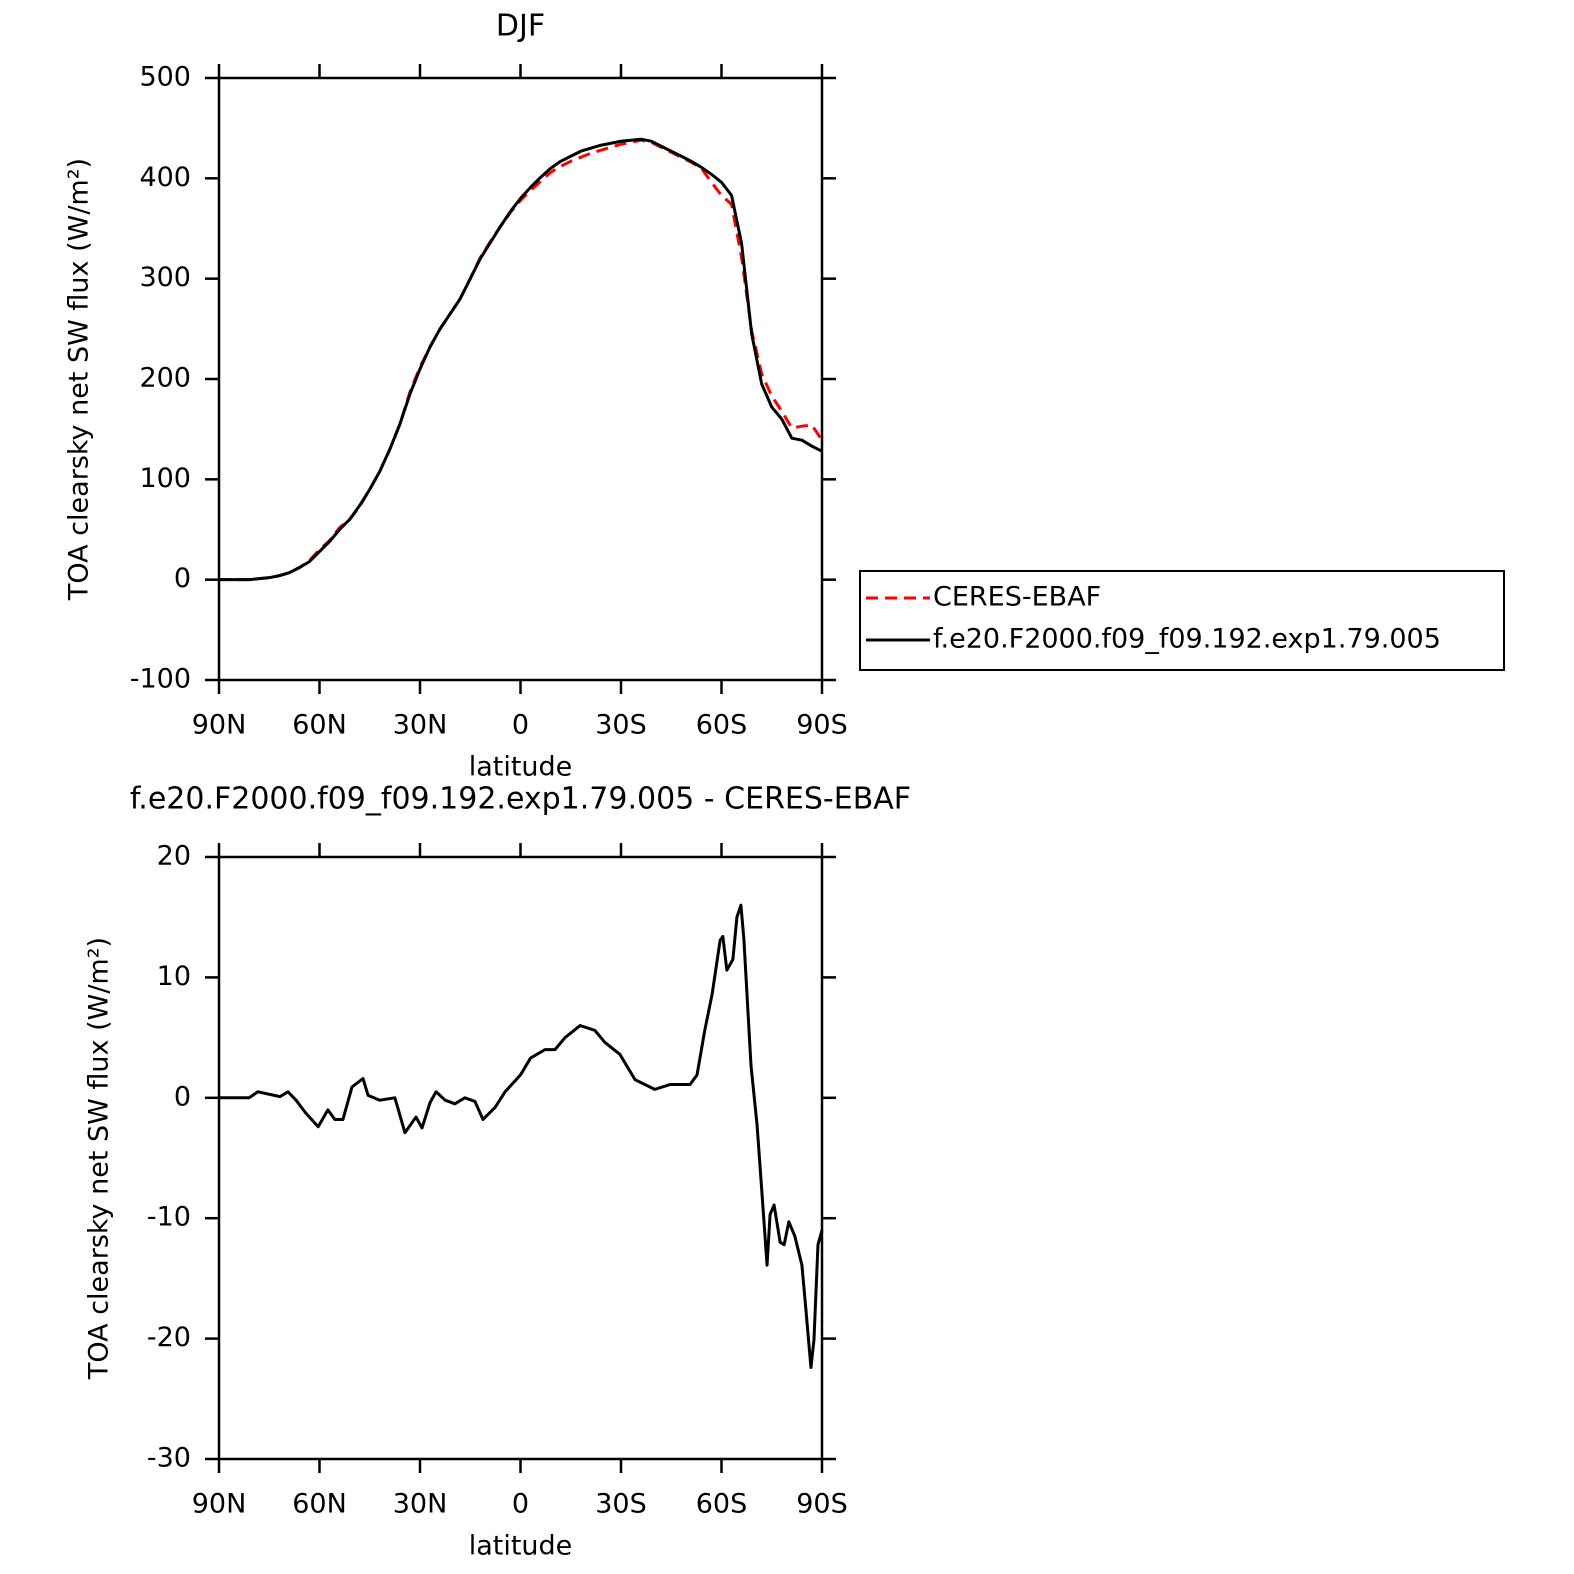 This screenshot has width=1574, height=1574. What do you see at coordinates (165, 378) in the screenshot?
I see `y-tick-label: 200` at bounding box center [165, 378].